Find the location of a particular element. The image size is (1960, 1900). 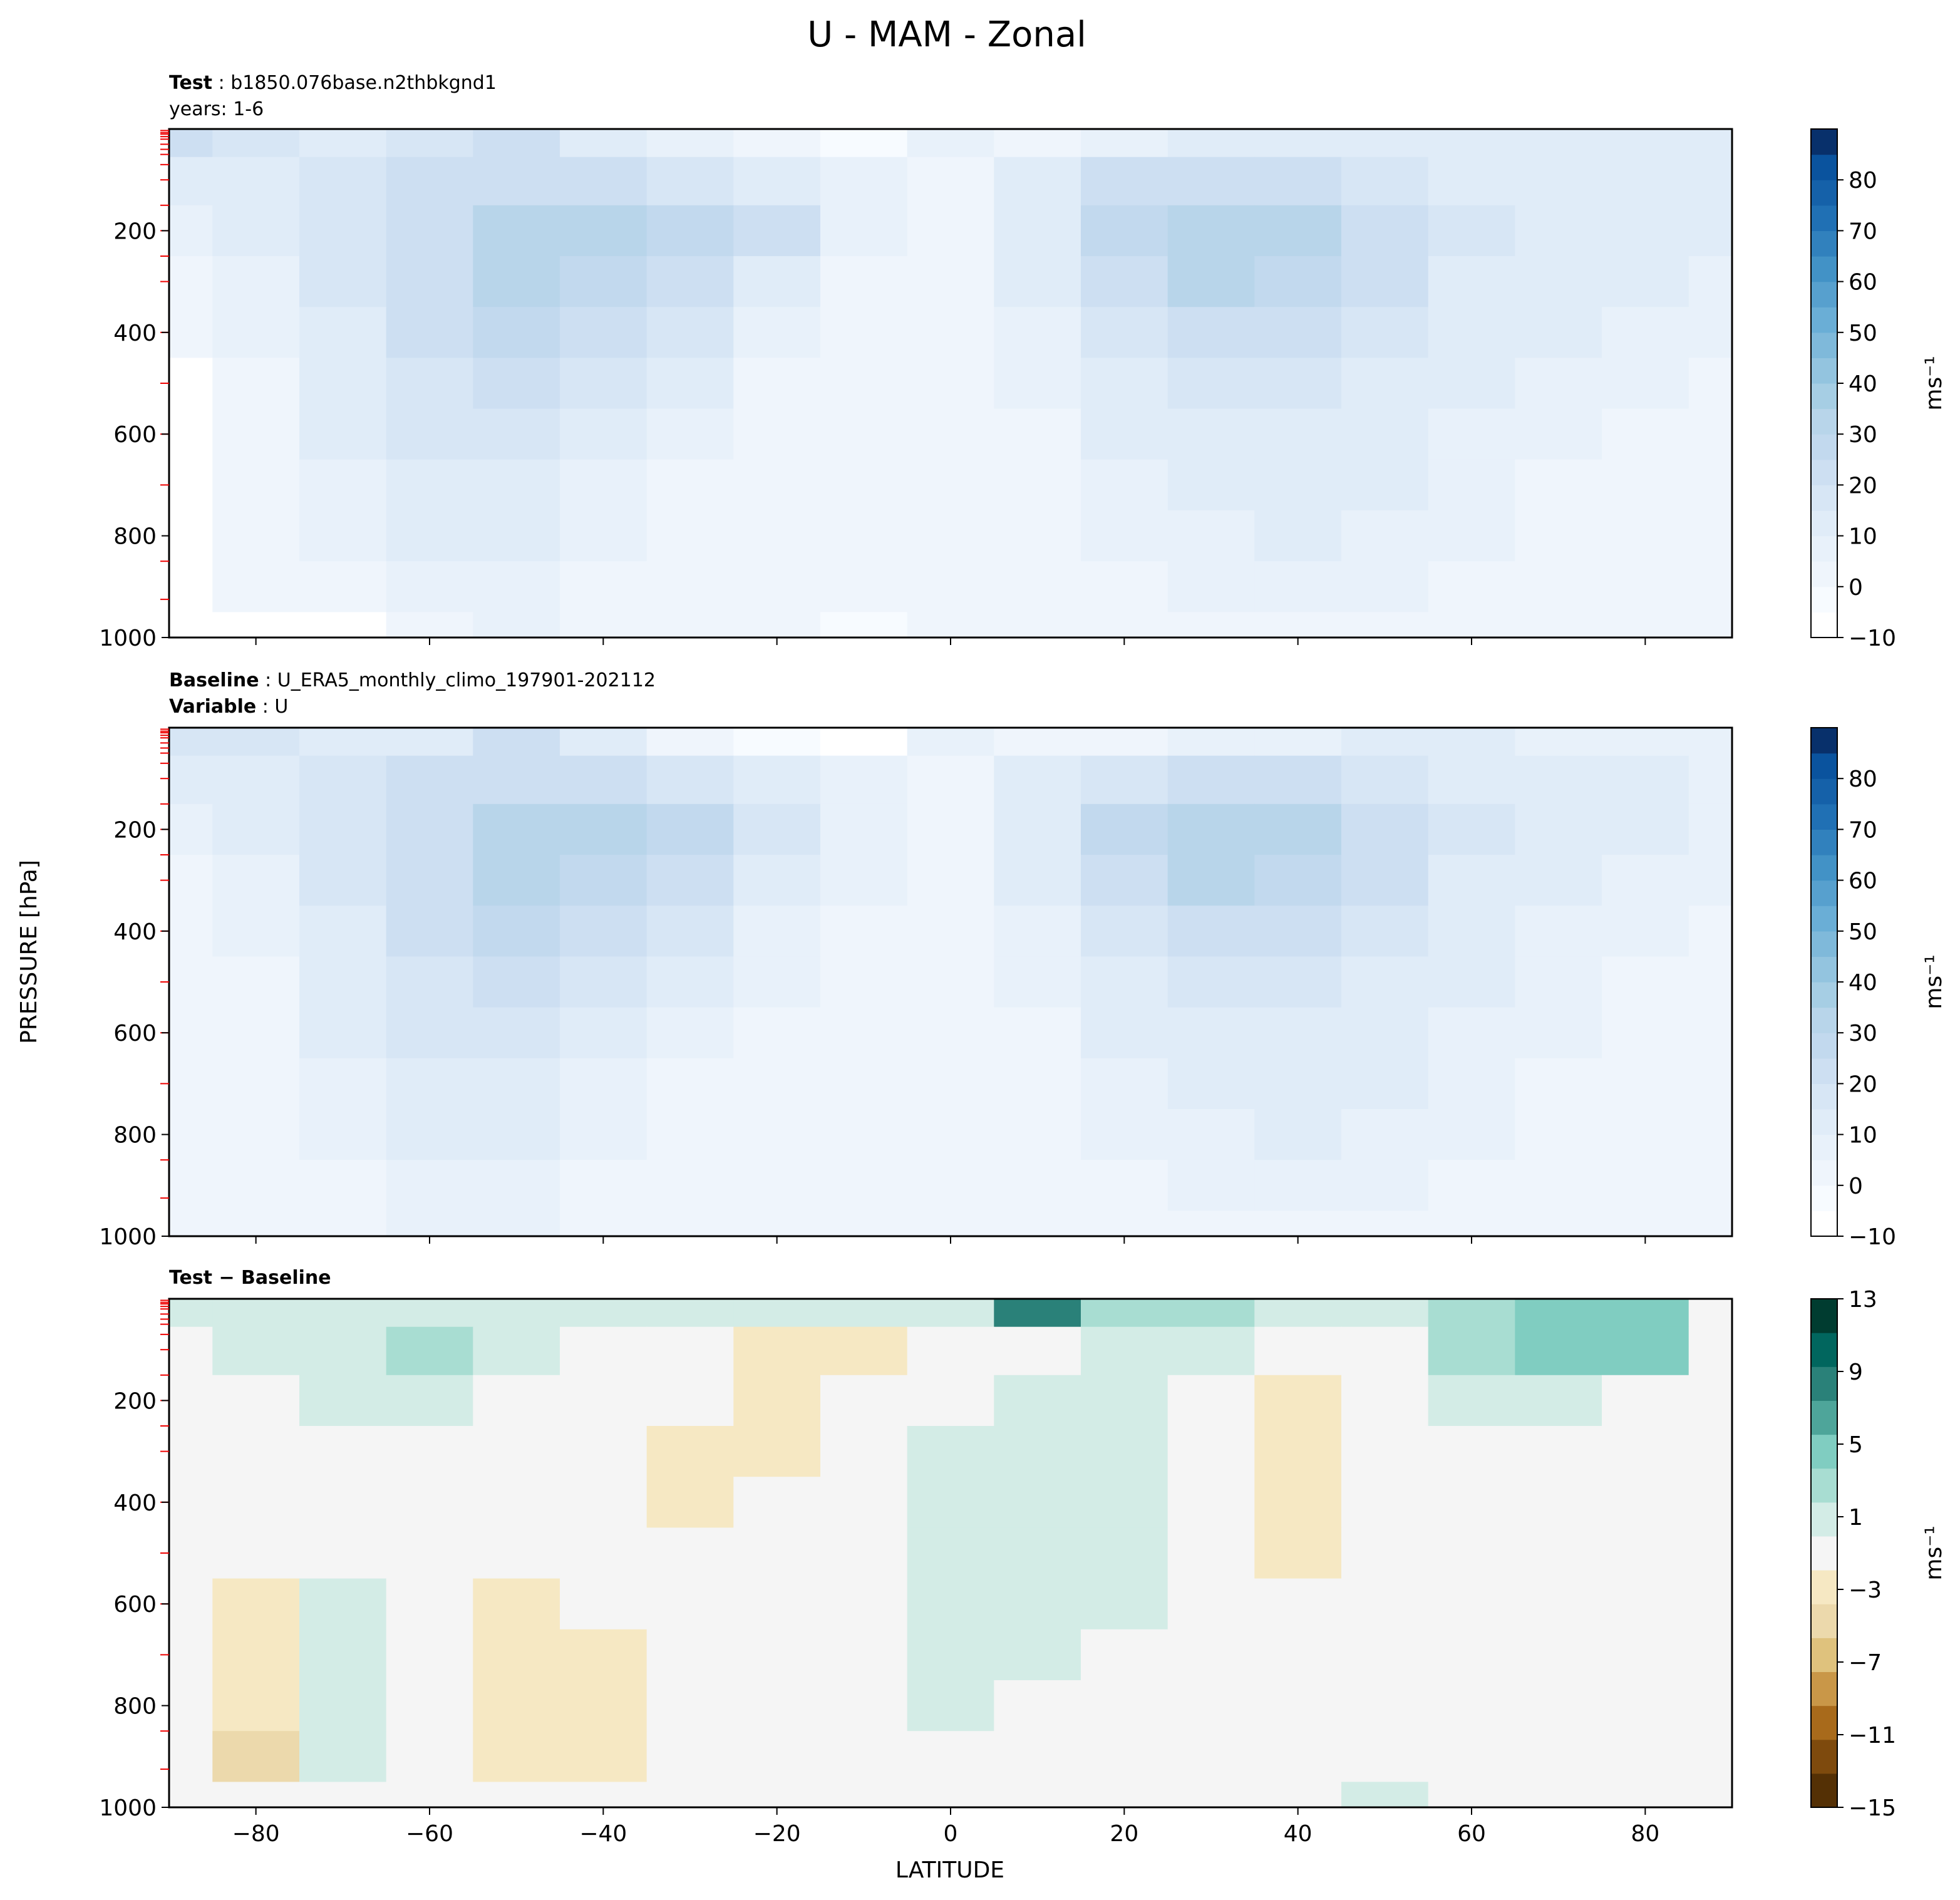

panel-label-line: Test : b1850.076base.n2thbkgnd1 is located at coordinates (333, 83).